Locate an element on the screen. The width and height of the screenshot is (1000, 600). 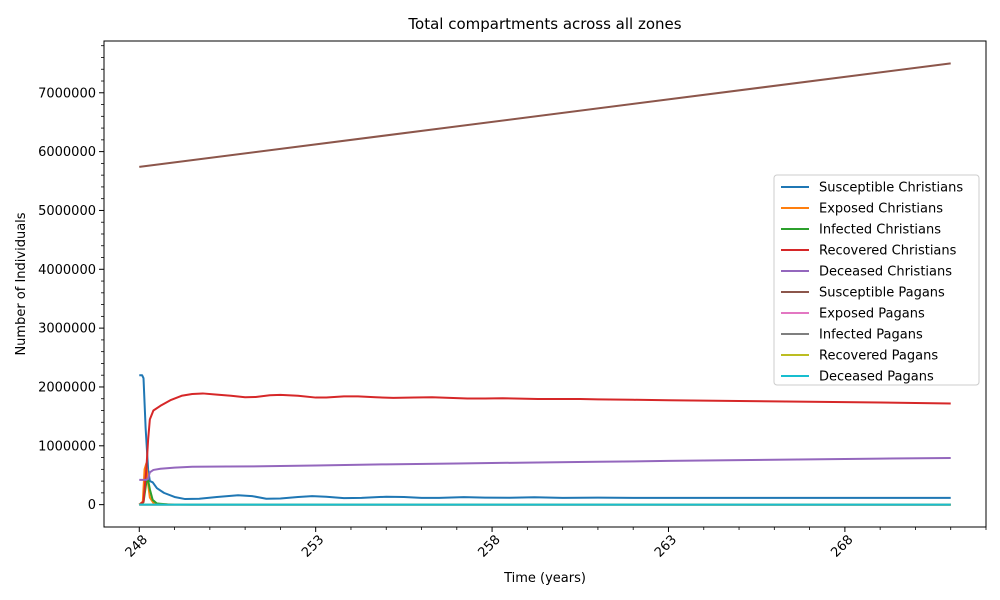
chart-title: Total compartments across all zones is located at coordinates (544, 24).